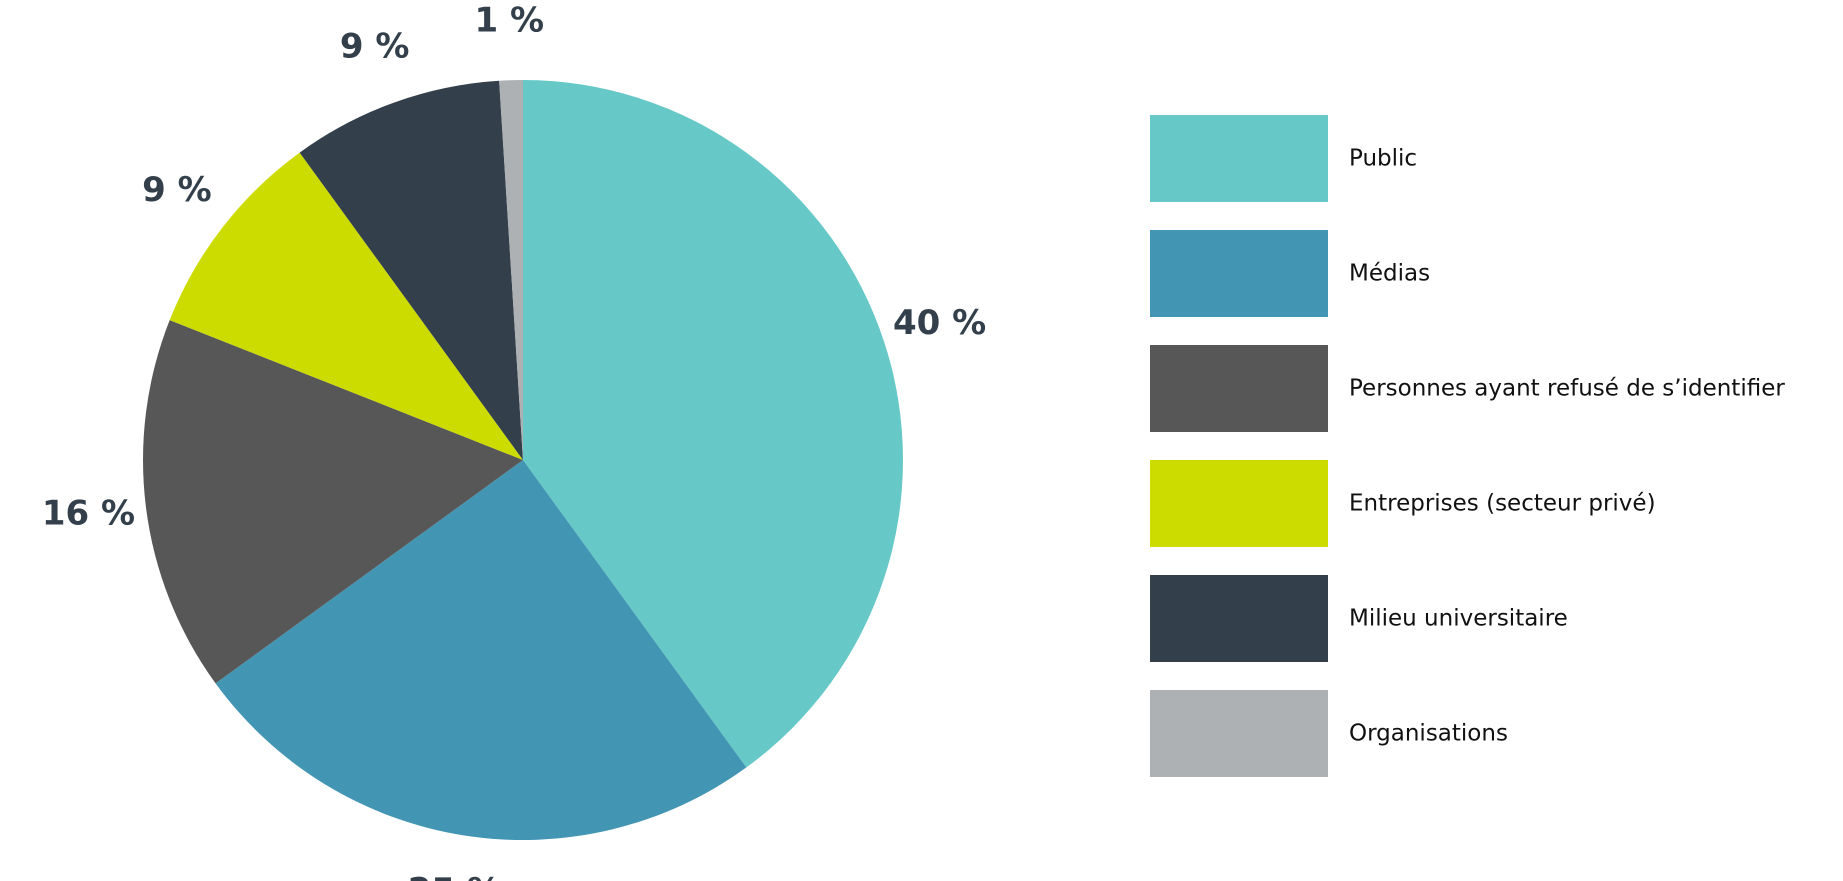 The width and height of the screenshot is (1843, 881). What do you see at coordinates (1567, 389) in the screenshot?
I see `legend-label: Personnes ayant refusé de s’identifier` at bounding box center [1567, 389].